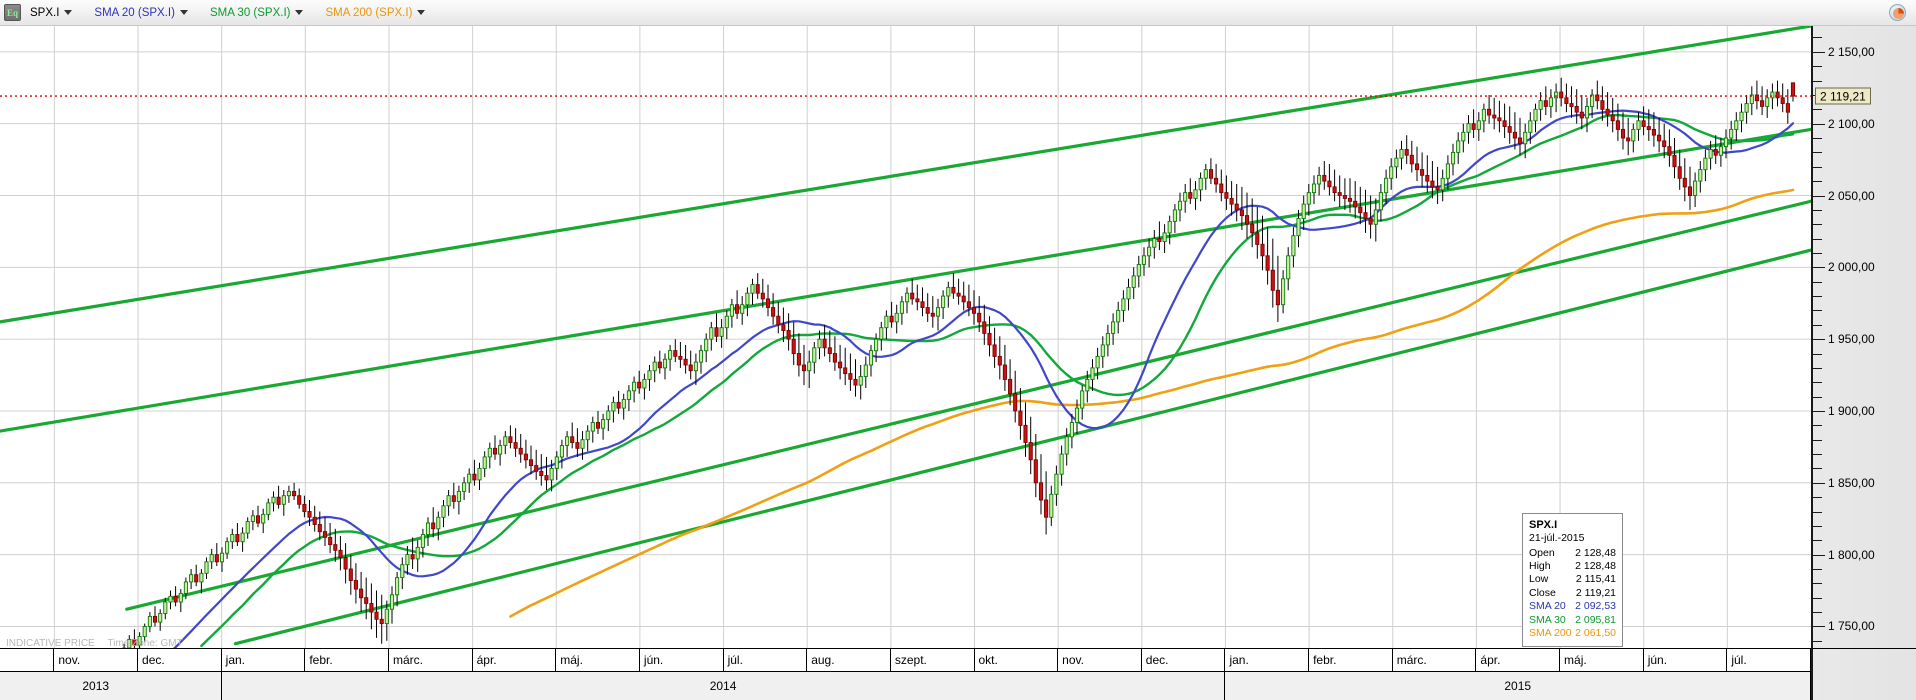  What do you see at coordinates (932, 660) in the screenshot?
I see `date-axis-month: szept.` at bounding box center [932, 660].